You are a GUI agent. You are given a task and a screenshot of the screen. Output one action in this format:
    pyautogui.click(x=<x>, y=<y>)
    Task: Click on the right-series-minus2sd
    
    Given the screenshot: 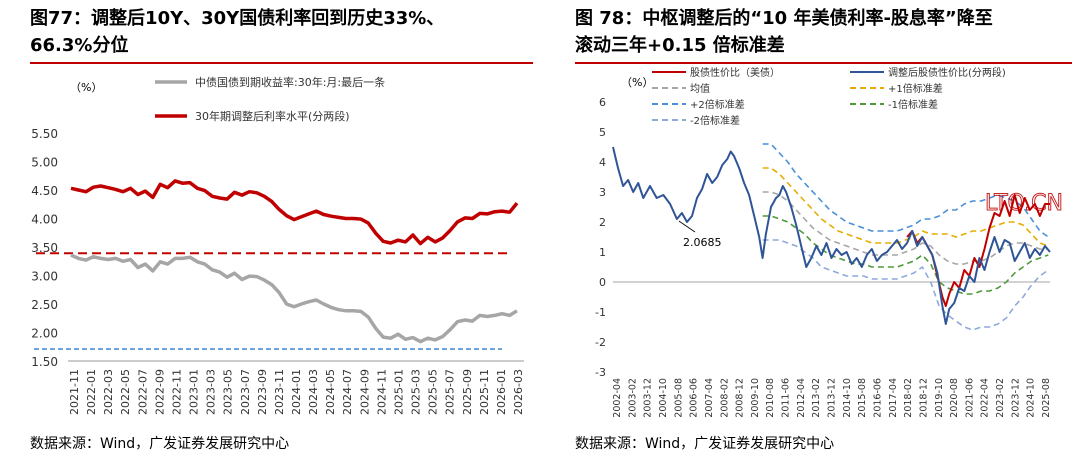 What is the action you would take?
    pyautogui.click(x=905, y=285)
    